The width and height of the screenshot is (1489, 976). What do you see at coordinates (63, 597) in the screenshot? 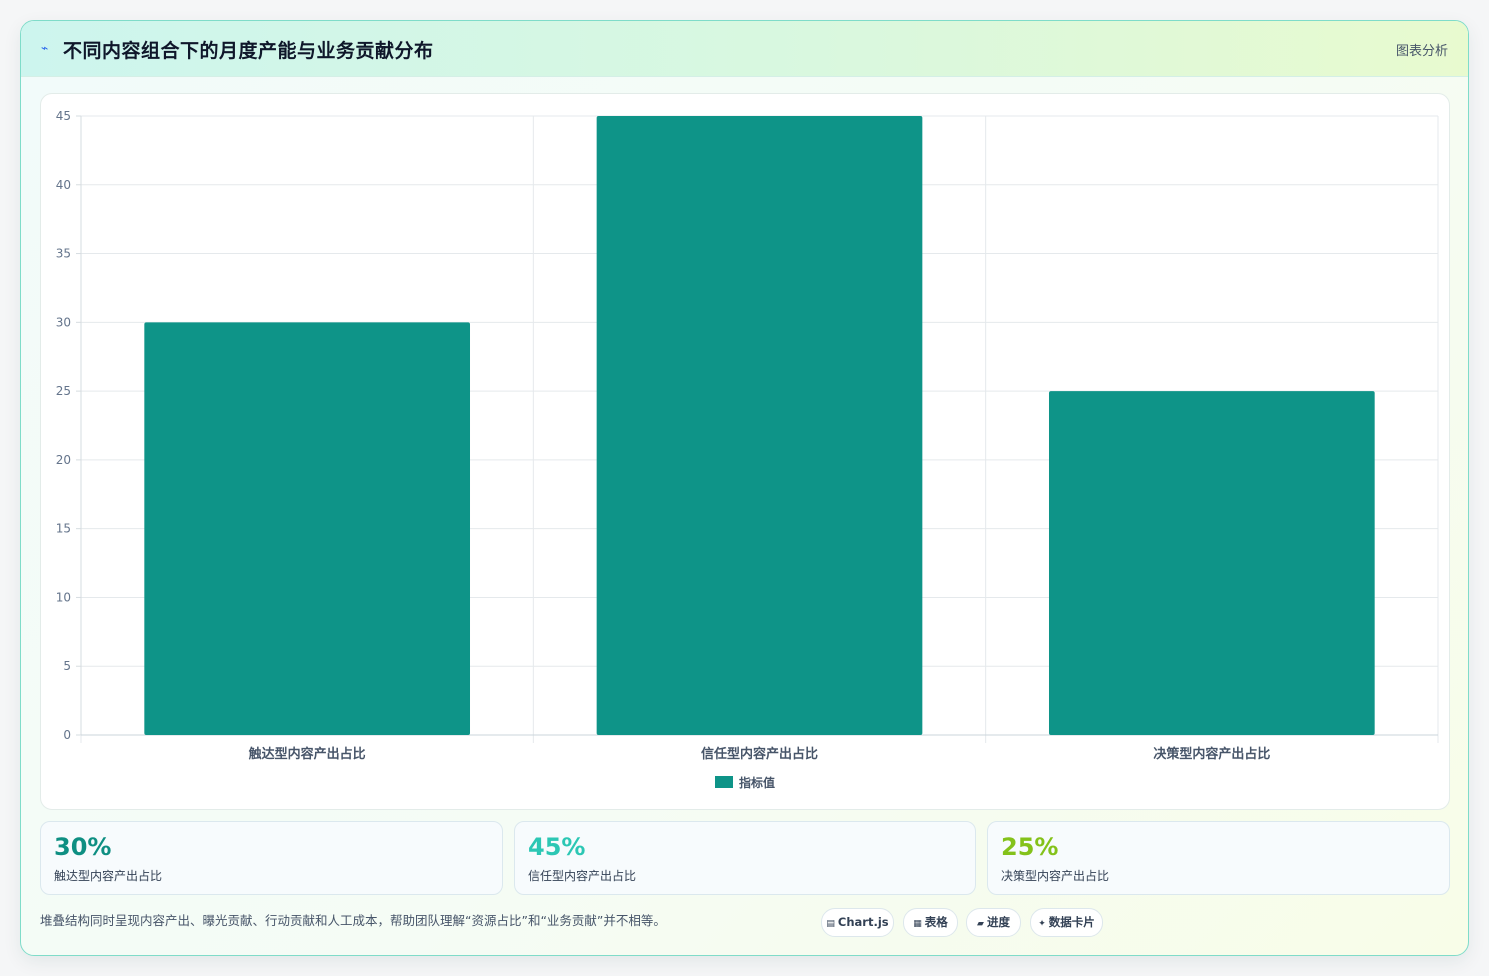
I see `y-tick-label: 10` at bounding box center [63, 597].